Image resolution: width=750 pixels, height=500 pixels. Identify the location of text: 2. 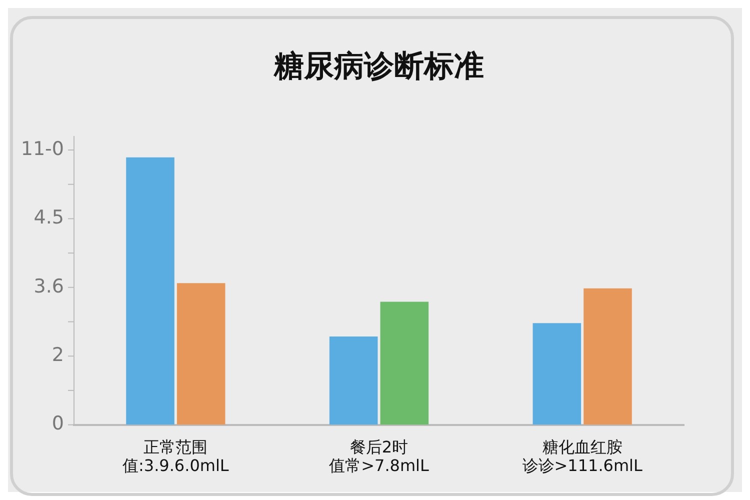
(58, 355).